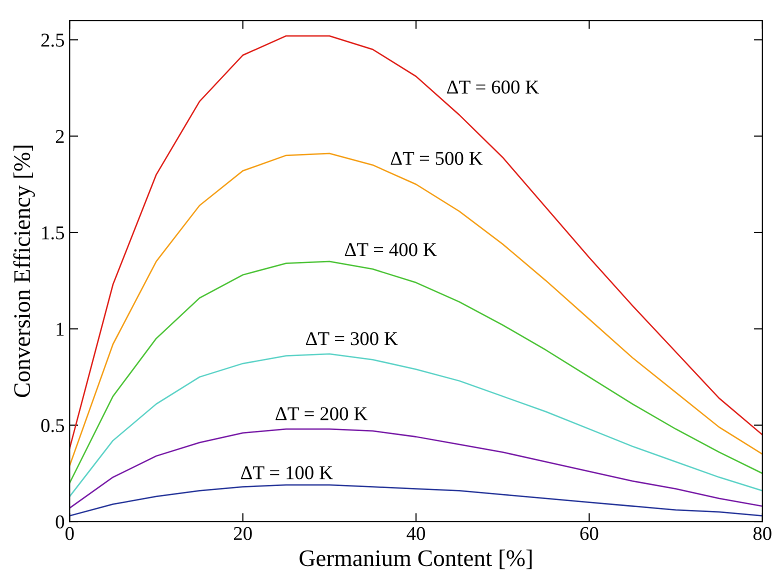  Describe the element at coordinates (53, 233) in the screenshot. I see `y-tick-label: 1.5` at that location.